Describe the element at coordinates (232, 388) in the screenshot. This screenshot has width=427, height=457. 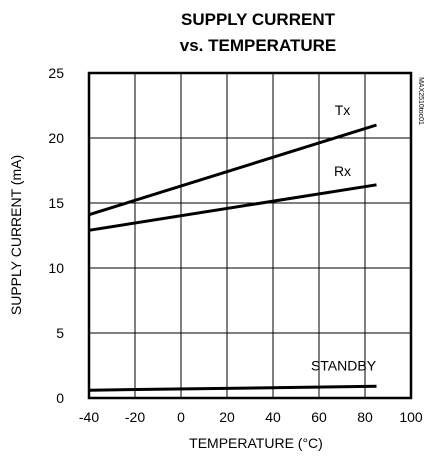
I see `series-line-standby` at that location.